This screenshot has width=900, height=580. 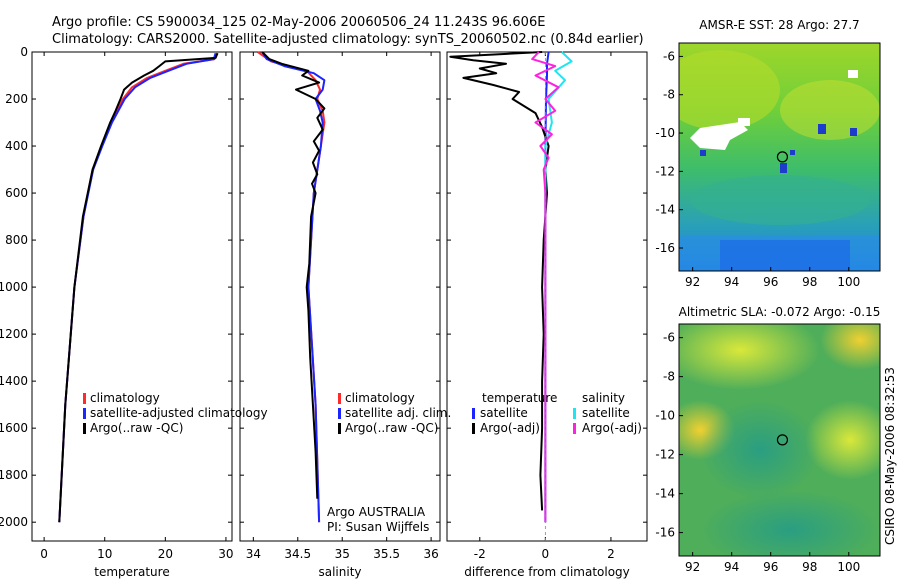 I want to click on x-tick-label: 34, so click(x=253, y=554).